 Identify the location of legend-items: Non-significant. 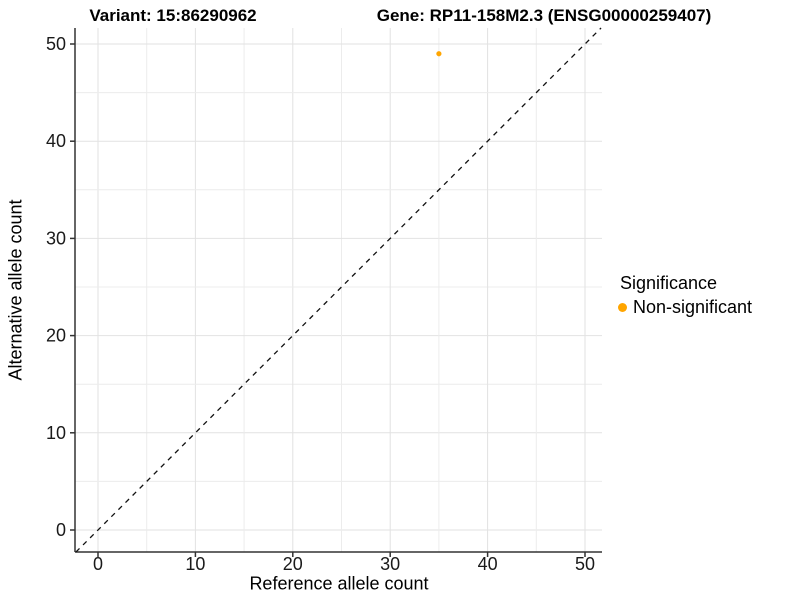
(685, 307).